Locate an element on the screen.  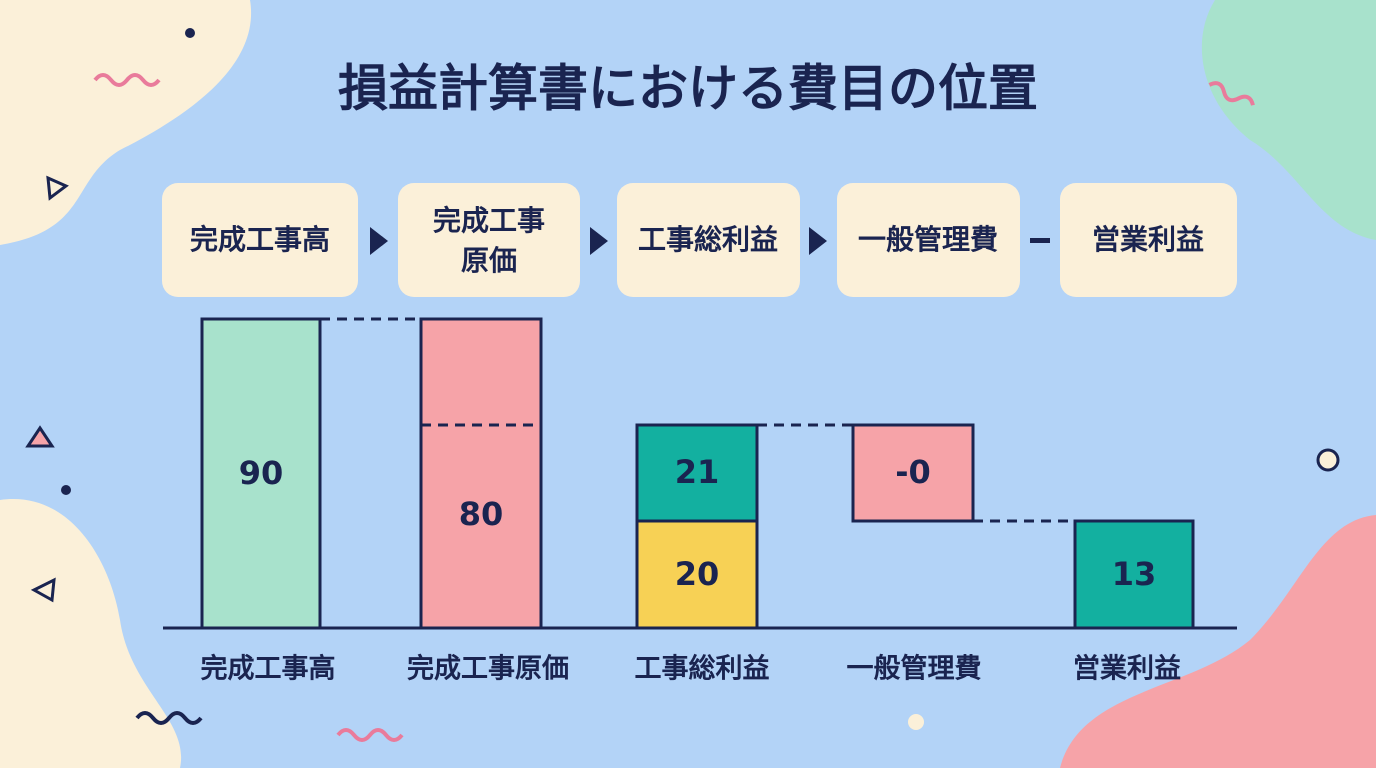
step-label: 営業利益 is located at coordinates (1148, 239).